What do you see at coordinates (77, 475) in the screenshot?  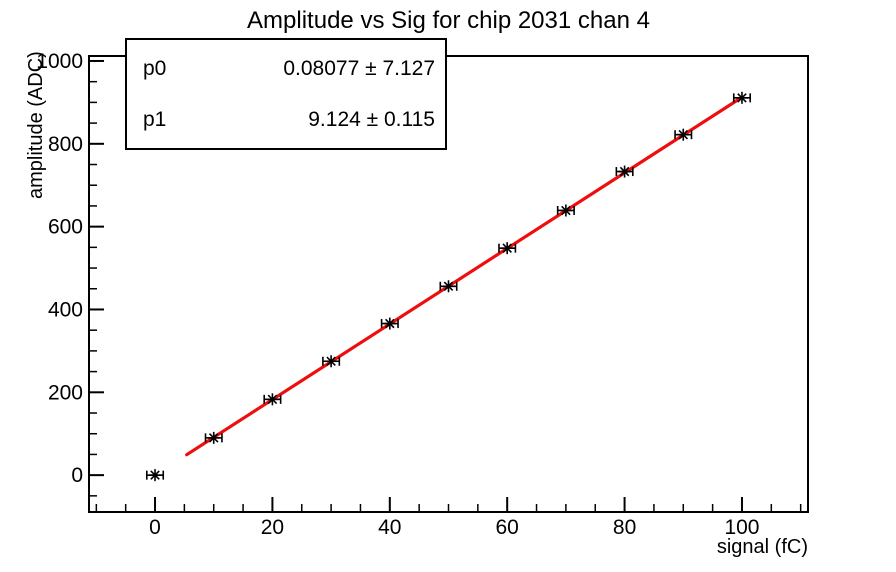 I see `y-tick-label: 0` at bounding box center [77, 475].